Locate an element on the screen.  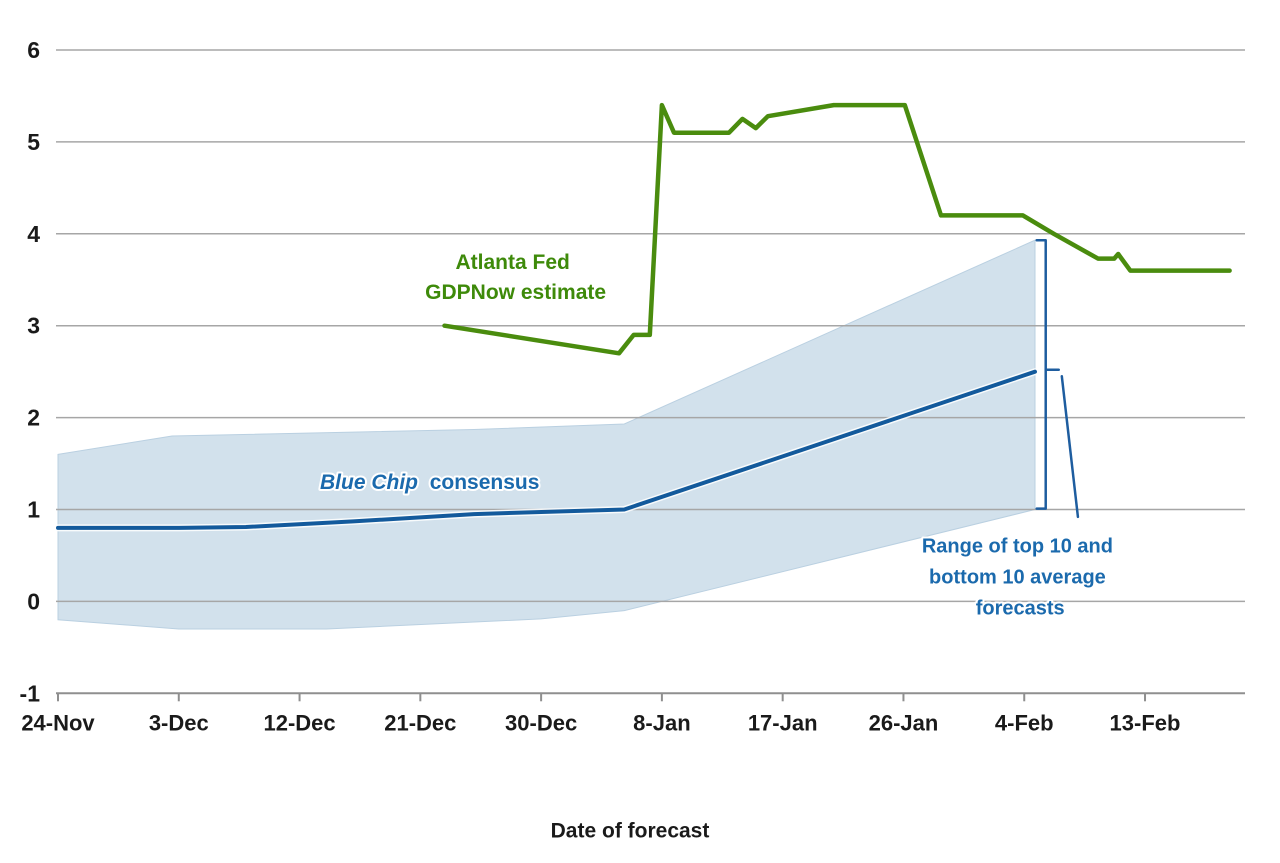
gdpnow-label-line1: Atlanta Fed is located at coordinates (513, 262).